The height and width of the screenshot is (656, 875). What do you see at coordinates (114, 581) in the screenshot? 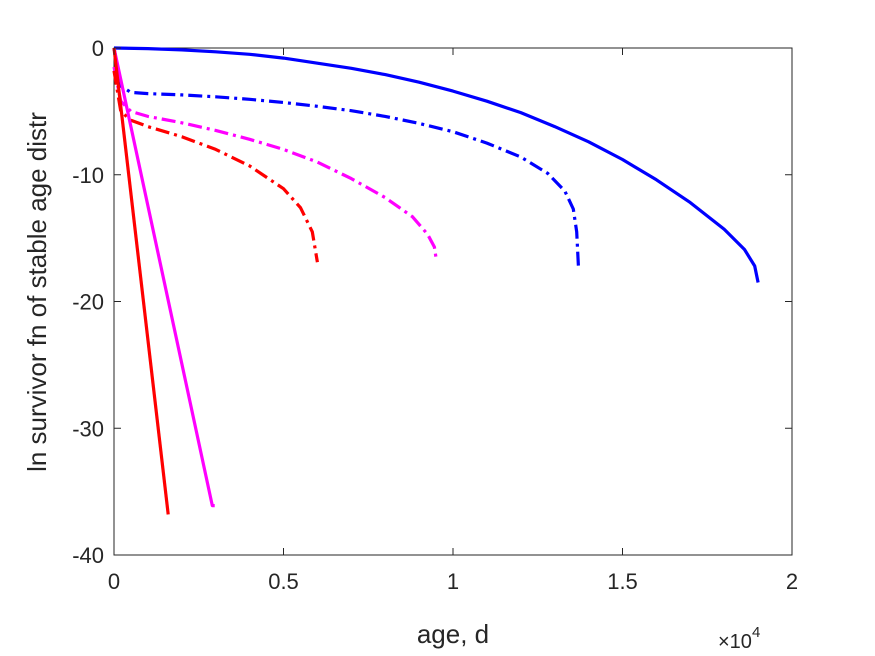
I see `x-tick-label: 0` at bounding box center [114, 581].